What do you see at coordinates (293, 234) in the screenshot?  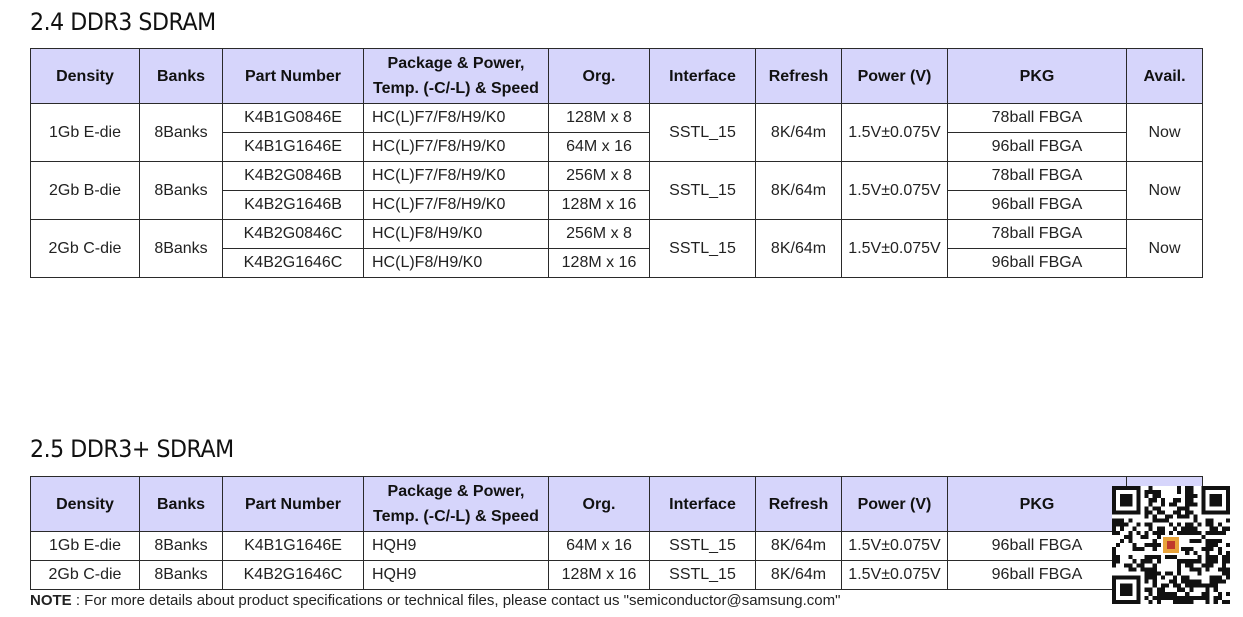 I see `cell-part-number: K4B2G0846C` at bounding box center [293, 234].